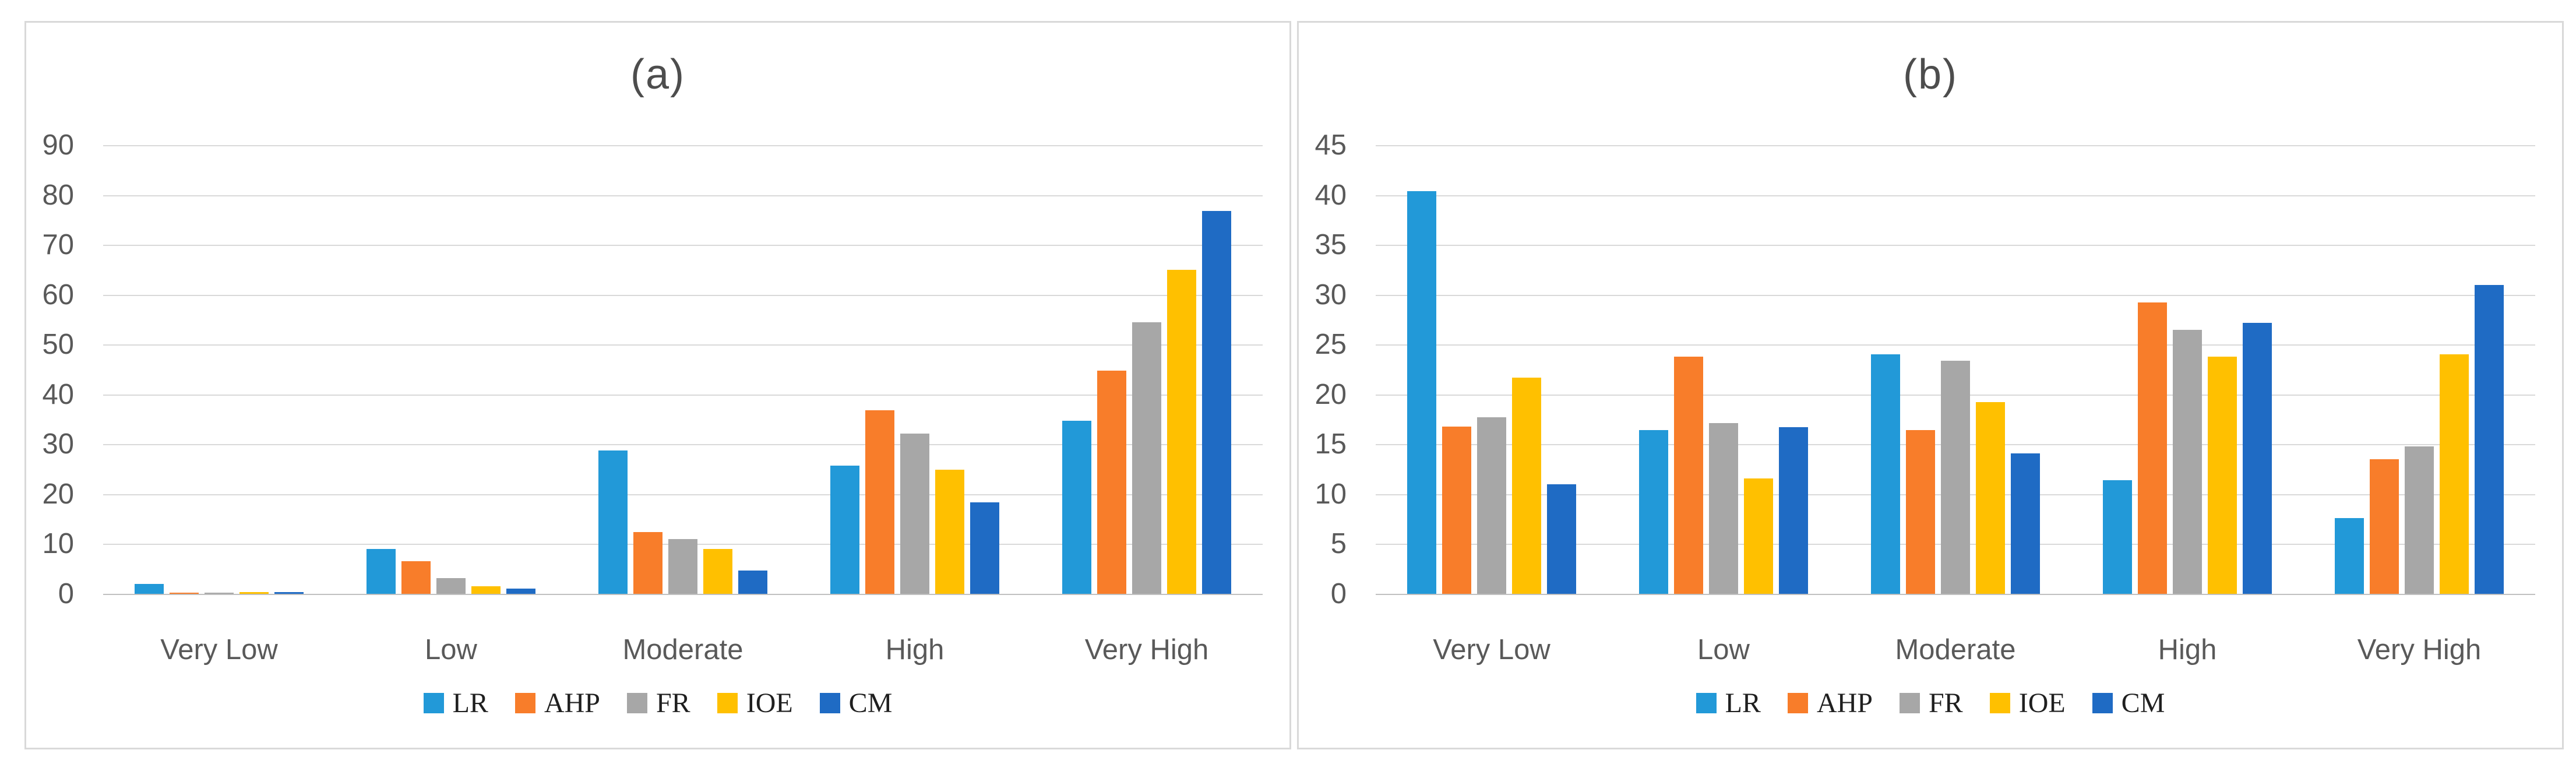 Image resolution: width=2576 pixels, height=771 pixels. I want to click on bar-ahp-high, so click(880, 502).